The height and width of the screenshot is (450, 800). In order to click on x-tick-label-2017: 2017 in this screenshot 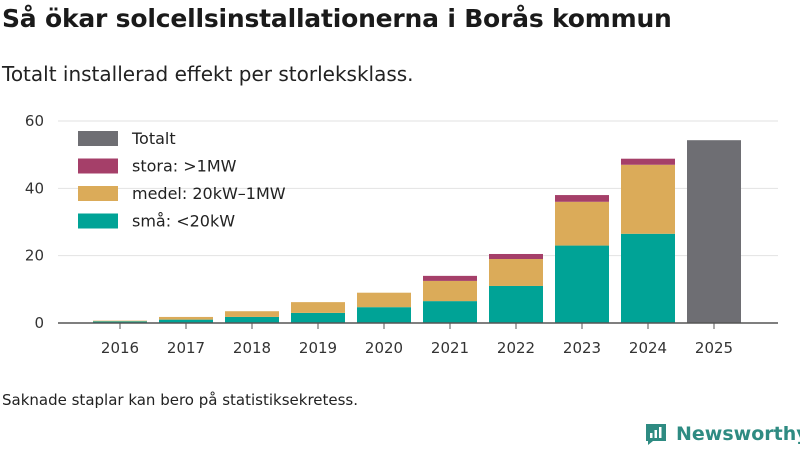, I will do `click(186, 348)`.